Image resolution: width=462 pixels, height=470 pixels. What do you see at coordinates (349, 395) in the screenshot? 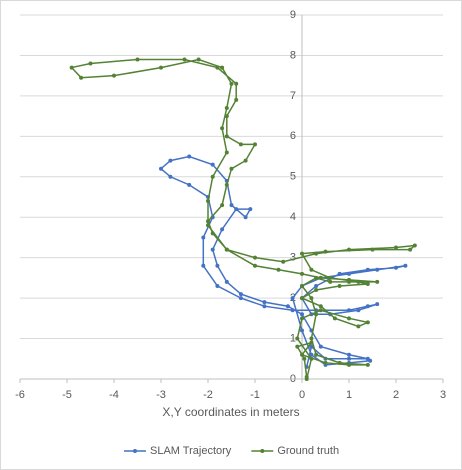
I see `x-tick-label: 1` at bounding box center [349, 395].